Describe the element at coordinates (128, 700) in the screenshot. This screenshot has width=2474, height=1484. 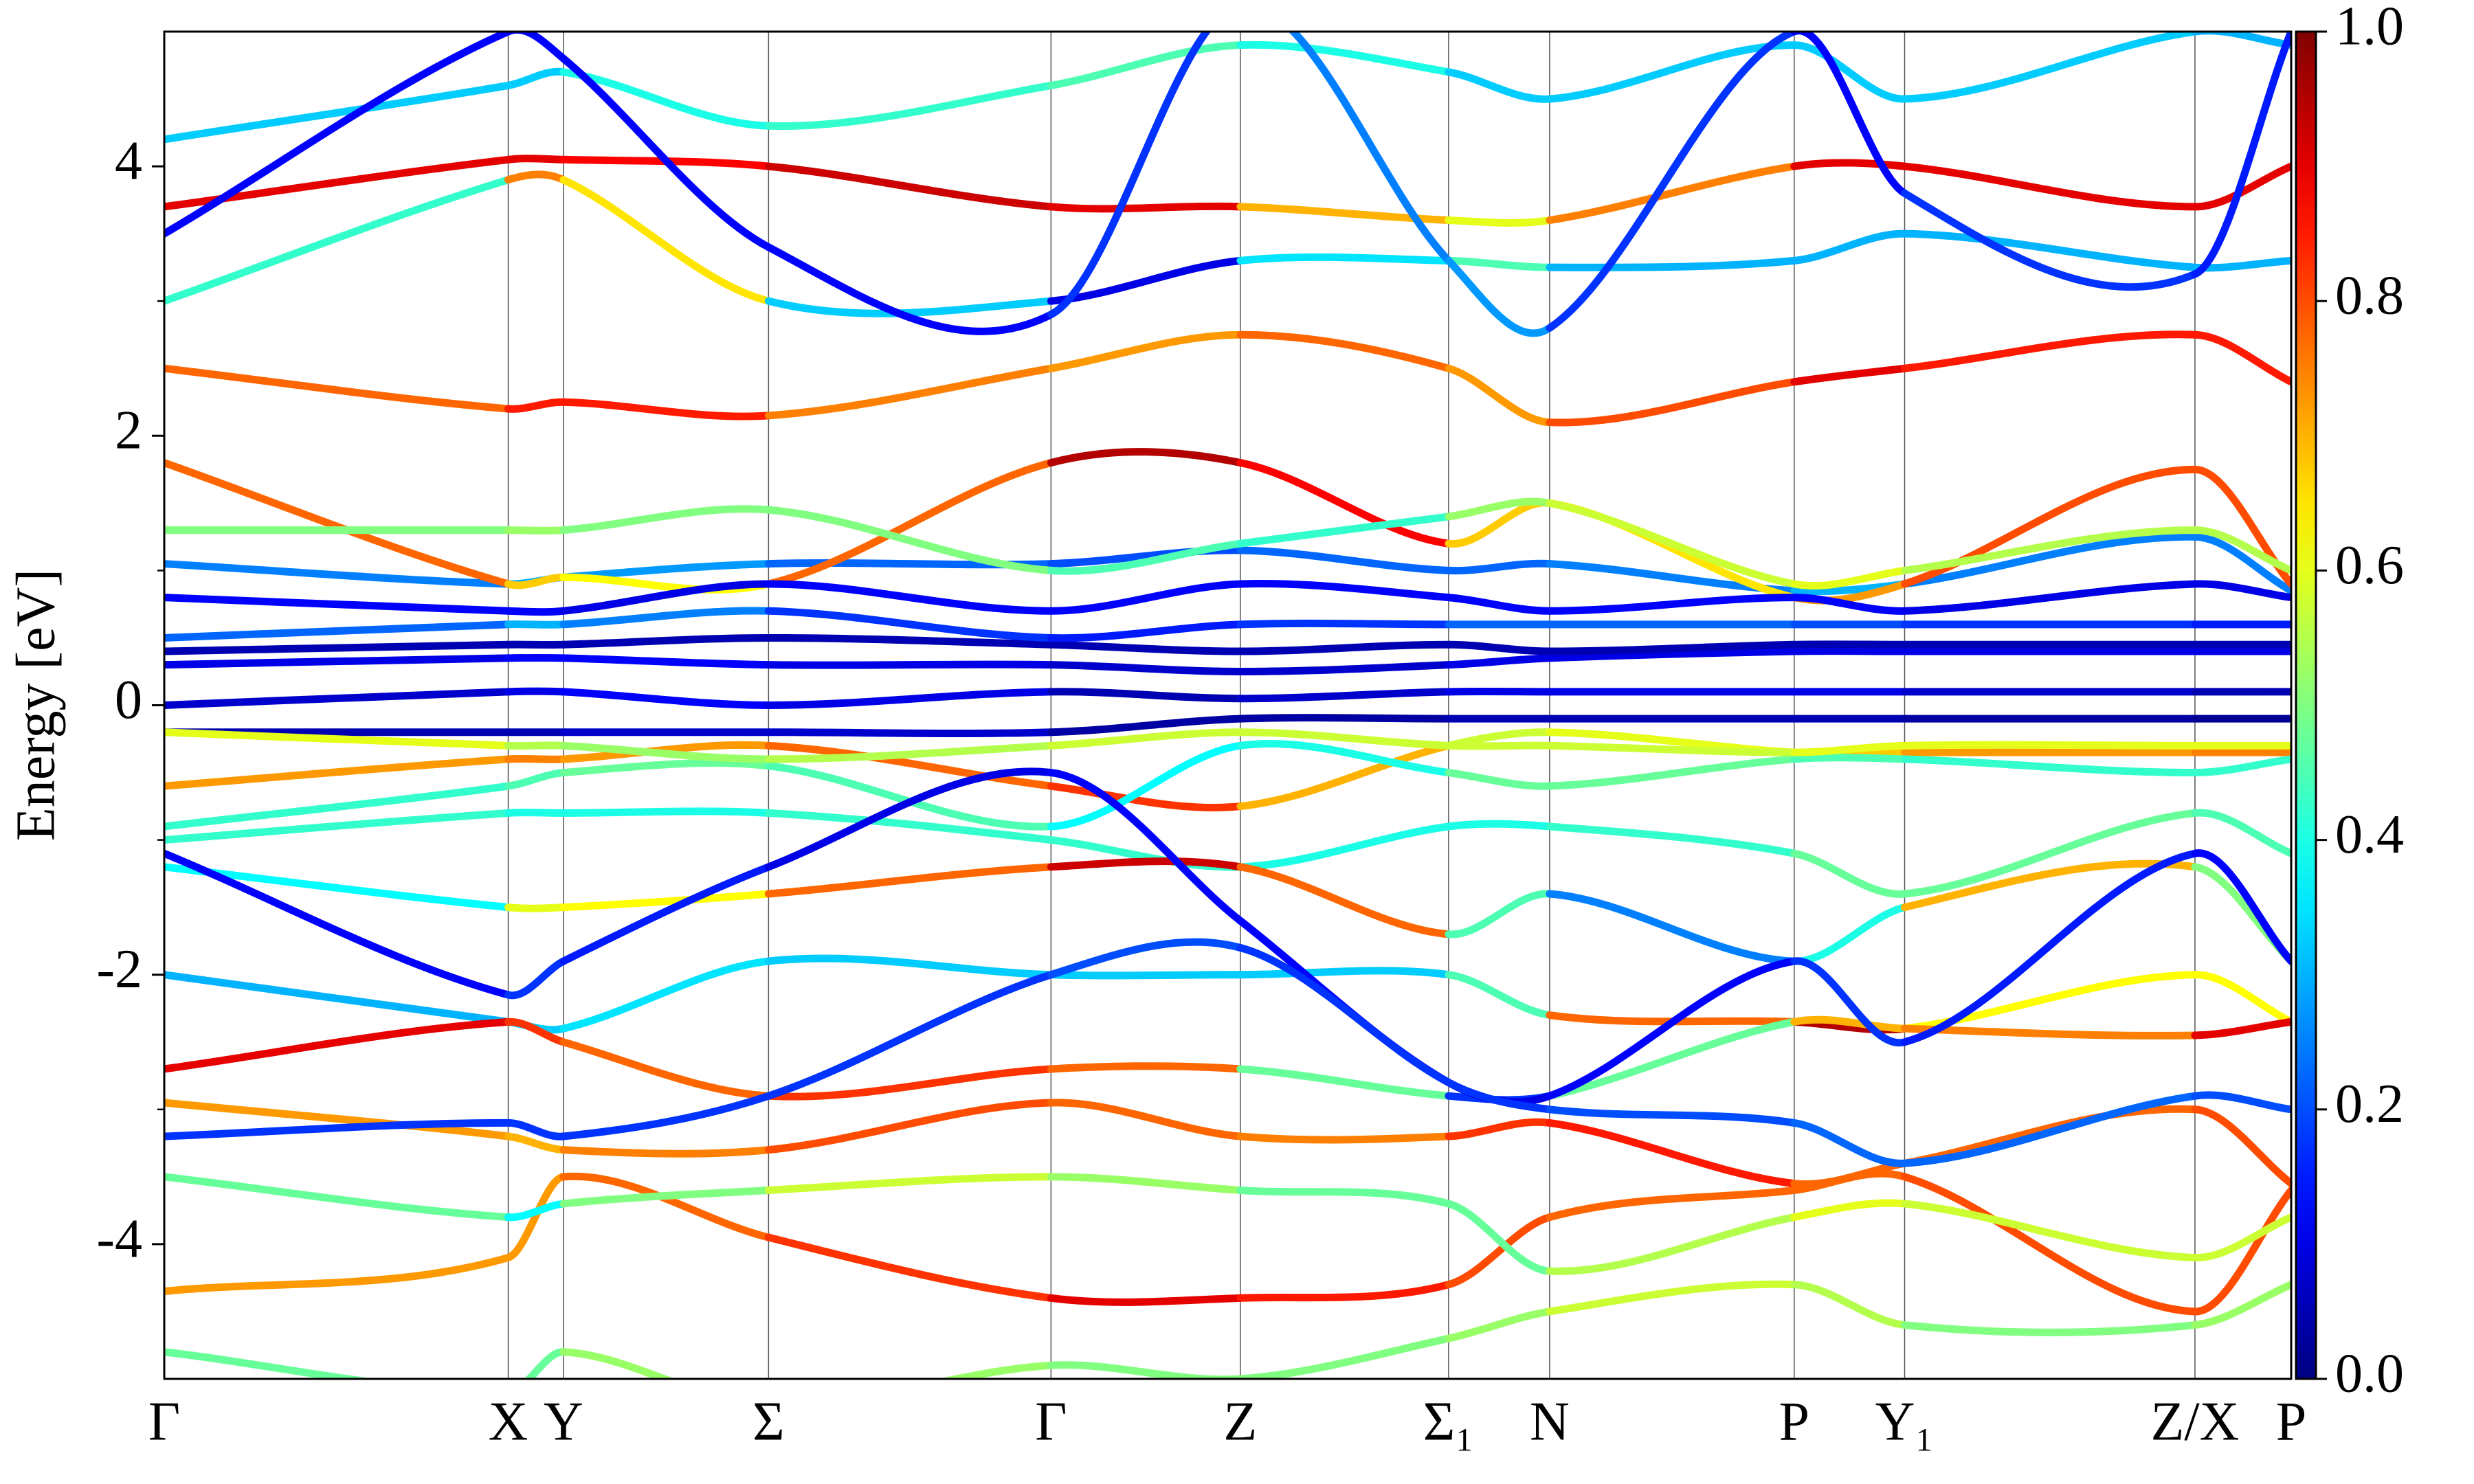
I see `y-tick-label: 0` at that location.